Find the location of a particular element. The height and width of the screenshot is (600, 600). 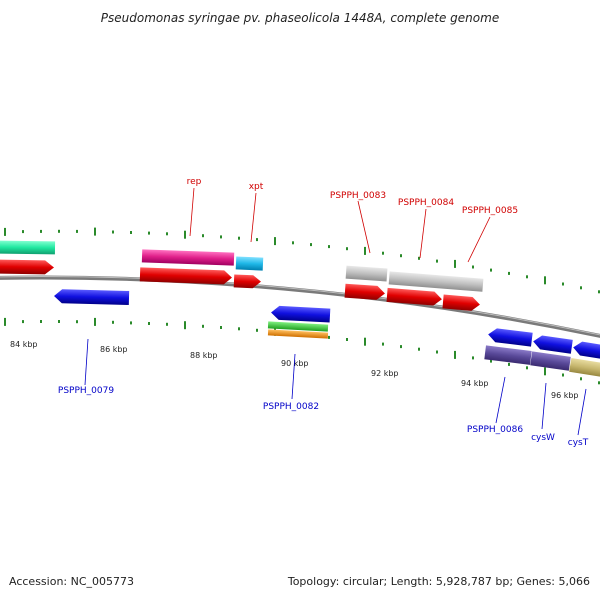

kbp-label-92: 92 kbp is located at coordinates (385, 373).